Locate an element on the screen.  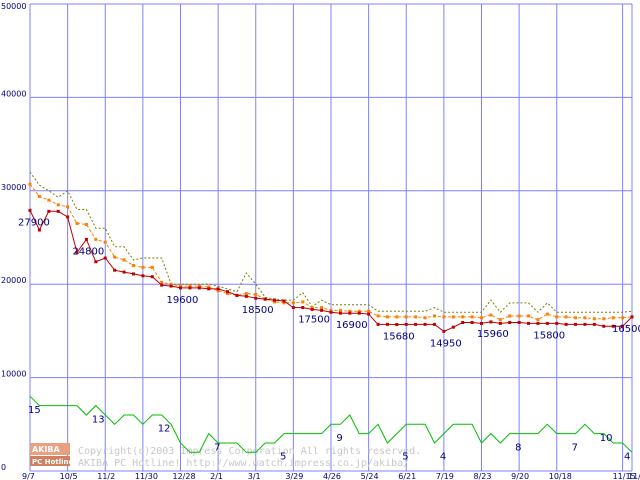
x-tick-label: 11/2 is located at coordinates (106, 476).